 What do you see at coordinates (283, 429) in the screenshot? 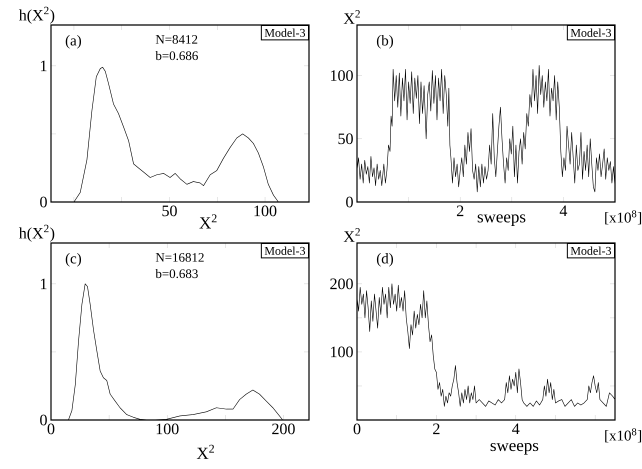
I see `x-tick-label: 200` at bounding box center [283, 429].